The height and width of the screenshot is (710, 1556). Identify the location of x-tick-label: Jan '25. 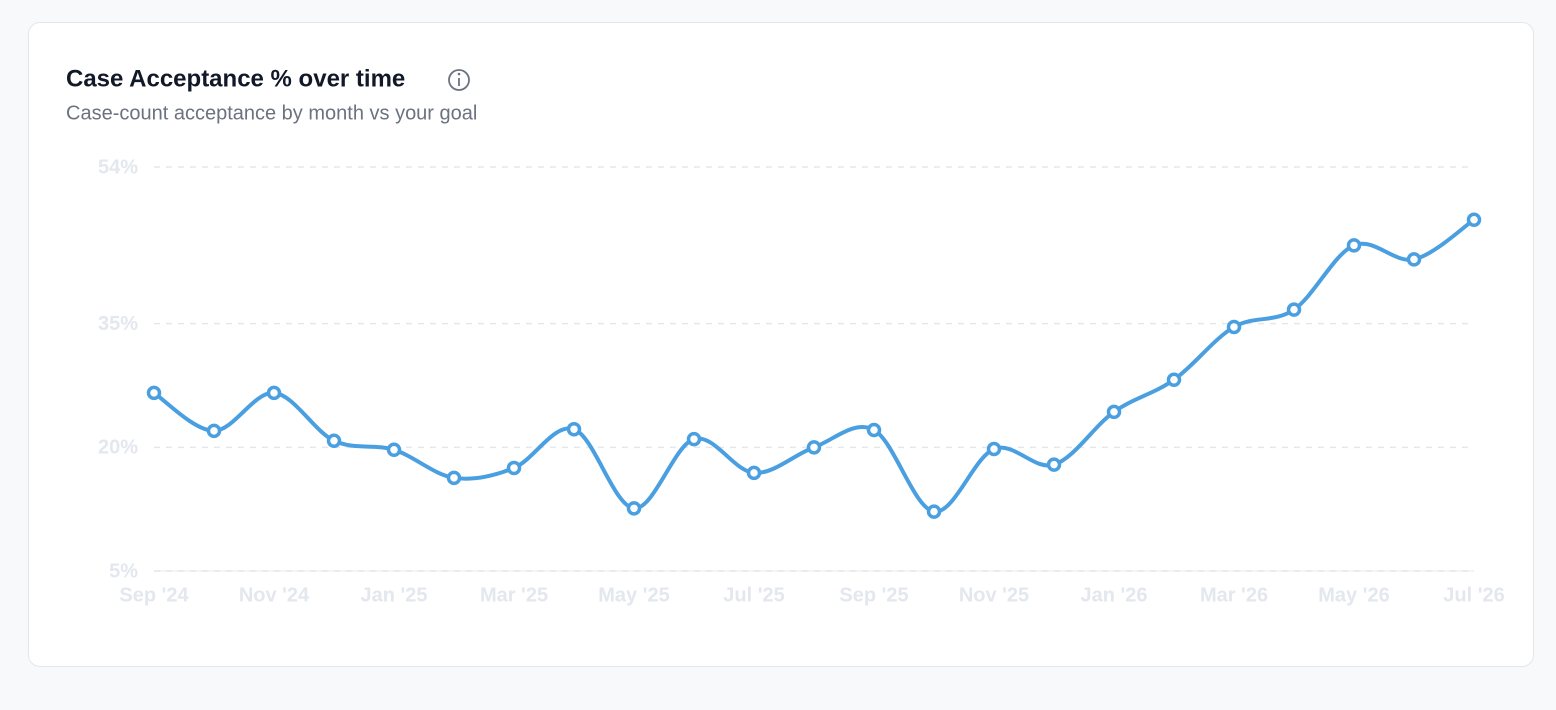
(393, 595).